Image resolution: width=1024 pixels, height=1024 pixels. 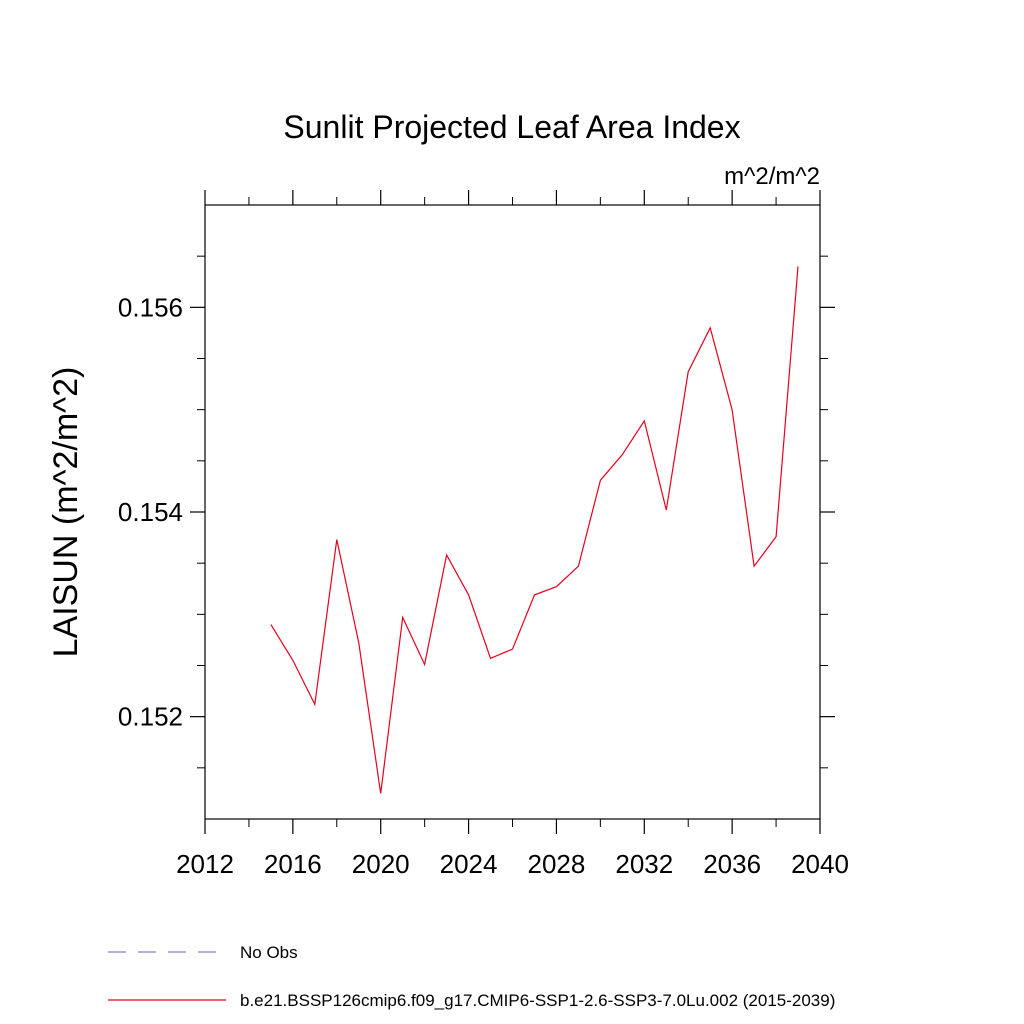 I want to click on units-label: m^2/m^2, so click(x=772, y=176).